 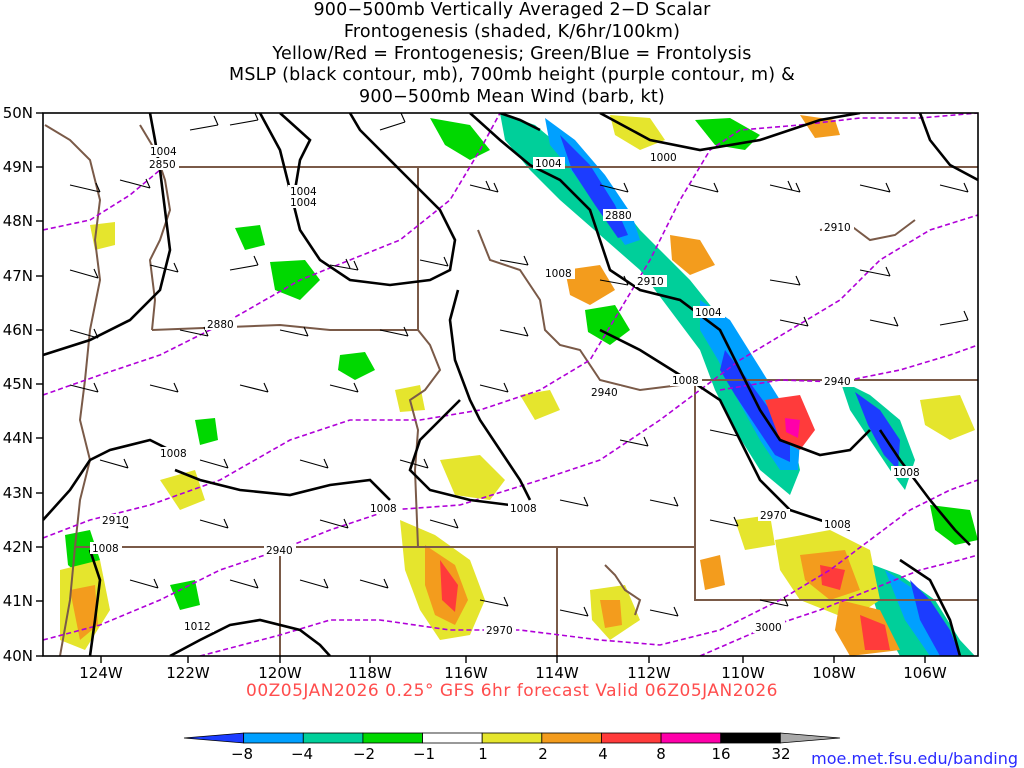 I want to click on credit-link: moe.met.fsu.edu/banding, so click(x=914, y=758).